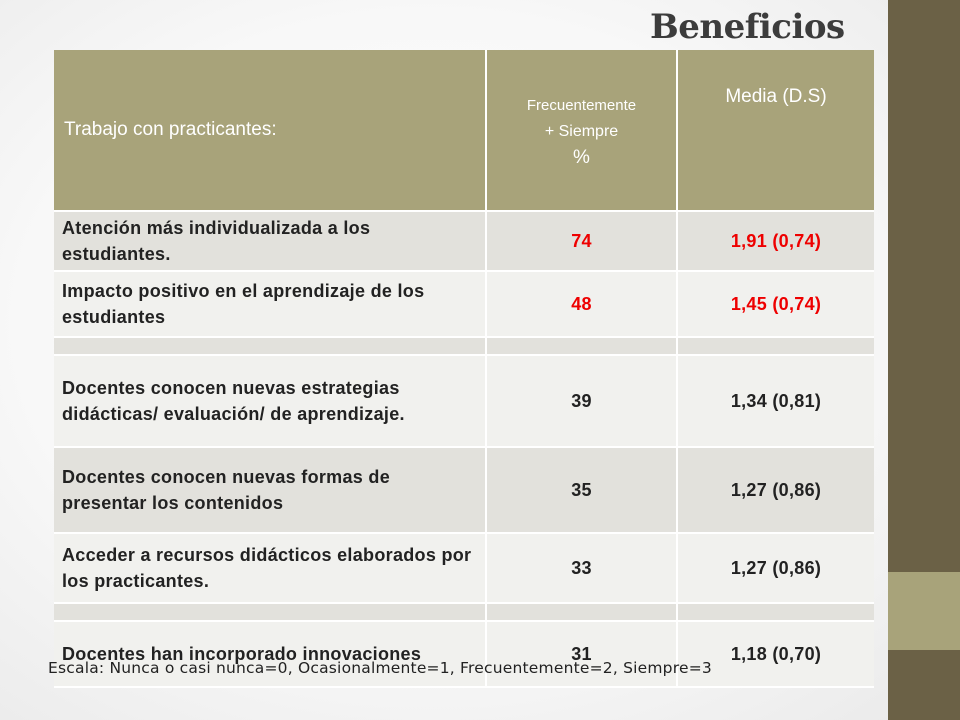  Describe the element at coordinates (924, 611) in the screenshot. I see `sidebar-accent-block` at that location.